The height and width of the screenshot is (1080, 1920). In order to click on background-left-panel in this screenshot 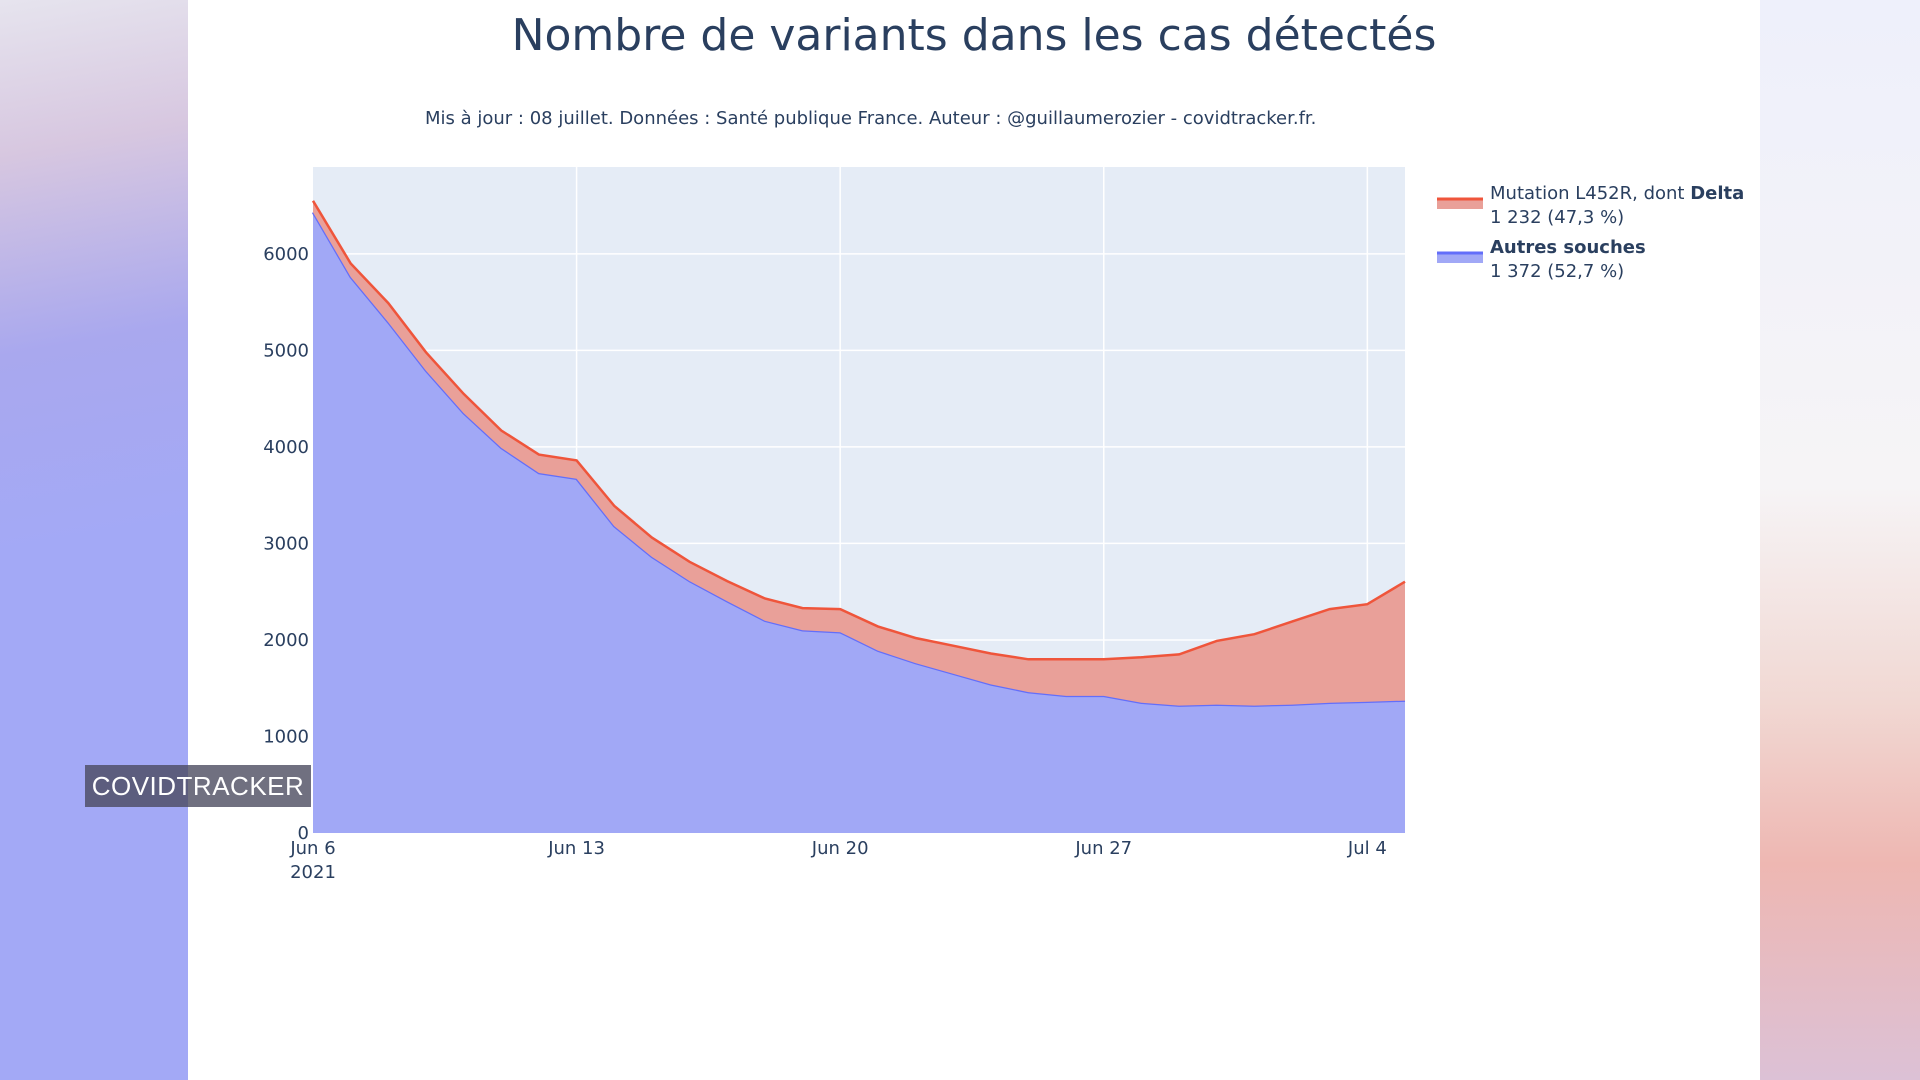, I will do `click(94, 540)`.